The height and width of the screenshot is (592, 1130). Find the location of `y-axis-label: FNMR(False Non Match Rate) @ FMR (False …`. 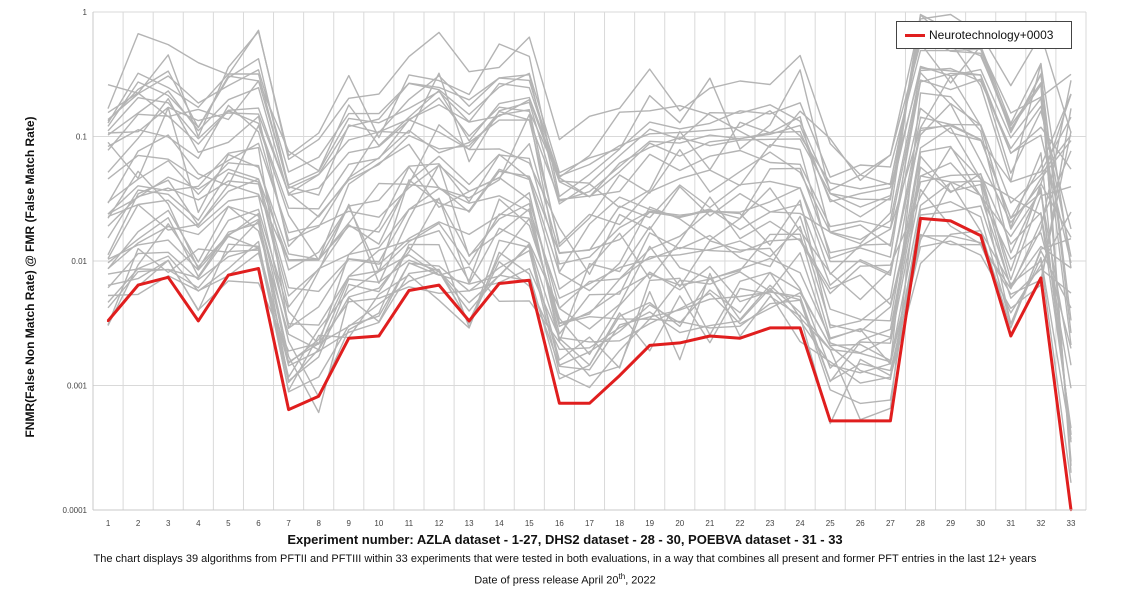

y-axis-label: FNMR(False Non Match Rate) @ FMR (False … is located at coordinates (30, 277).